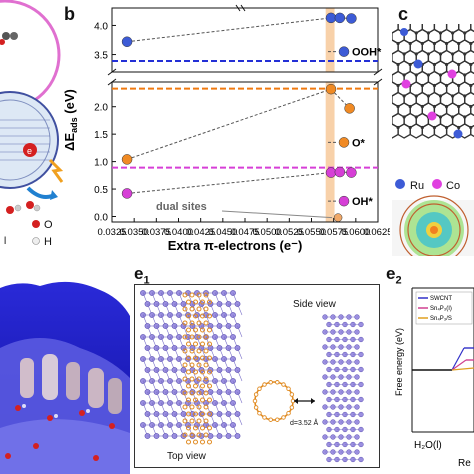 The height and width of the screenshot is (474, 474). Describe the element at coordinates (441, 309) in the screenshot. I see `legend-sn4p3: Sn₄P₃(I)` at that location.